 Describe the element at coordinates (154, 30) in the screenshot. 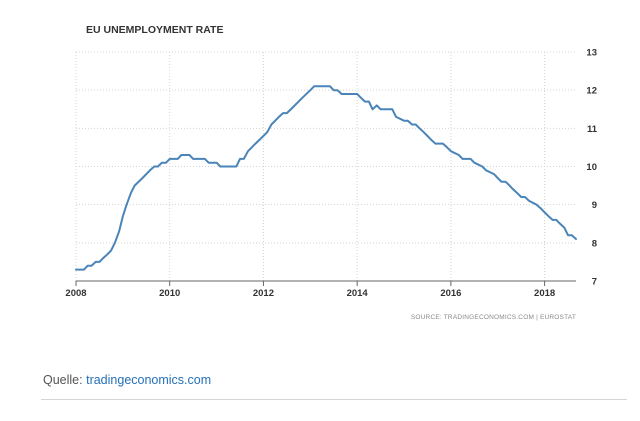

I see `chart-title: EU UNEMPLOYMENT RATE` at that location.